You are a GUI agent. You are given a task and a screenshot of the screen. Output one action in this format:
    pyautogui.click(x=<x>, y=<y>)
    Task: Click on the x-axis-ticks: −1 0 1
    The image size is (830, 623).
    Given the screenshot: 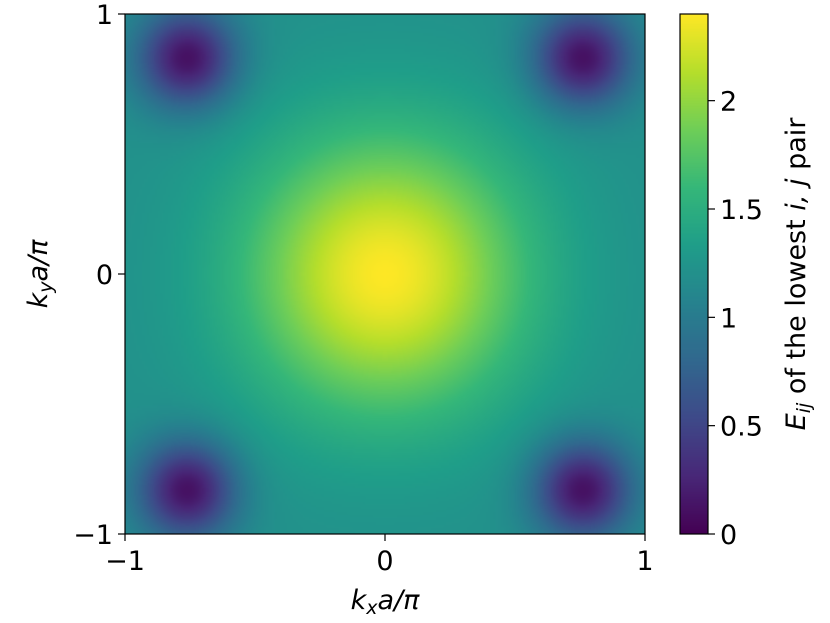 What is the action you would take?
    pyautogui.click(x=379, y=555)
    